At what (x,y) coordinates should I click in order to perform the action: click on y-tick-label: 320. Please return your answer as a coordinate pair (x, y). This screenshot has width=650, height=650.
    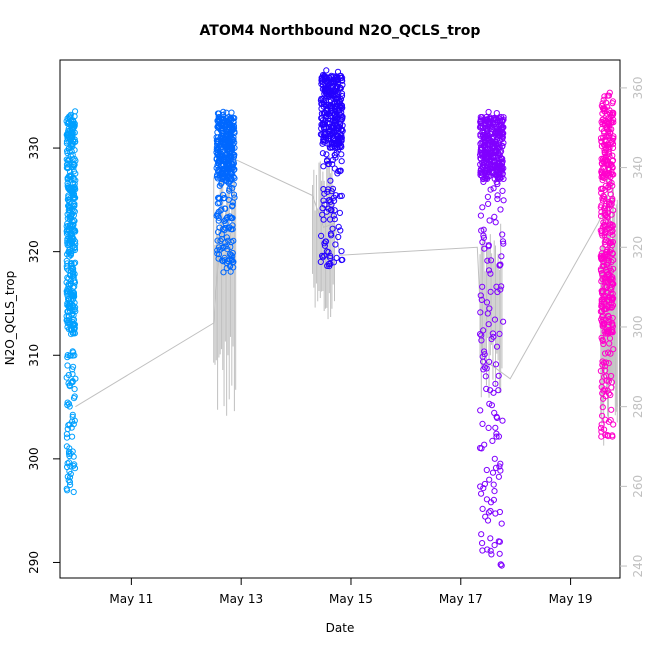
    Looking at the image, I should click on (34, 251).